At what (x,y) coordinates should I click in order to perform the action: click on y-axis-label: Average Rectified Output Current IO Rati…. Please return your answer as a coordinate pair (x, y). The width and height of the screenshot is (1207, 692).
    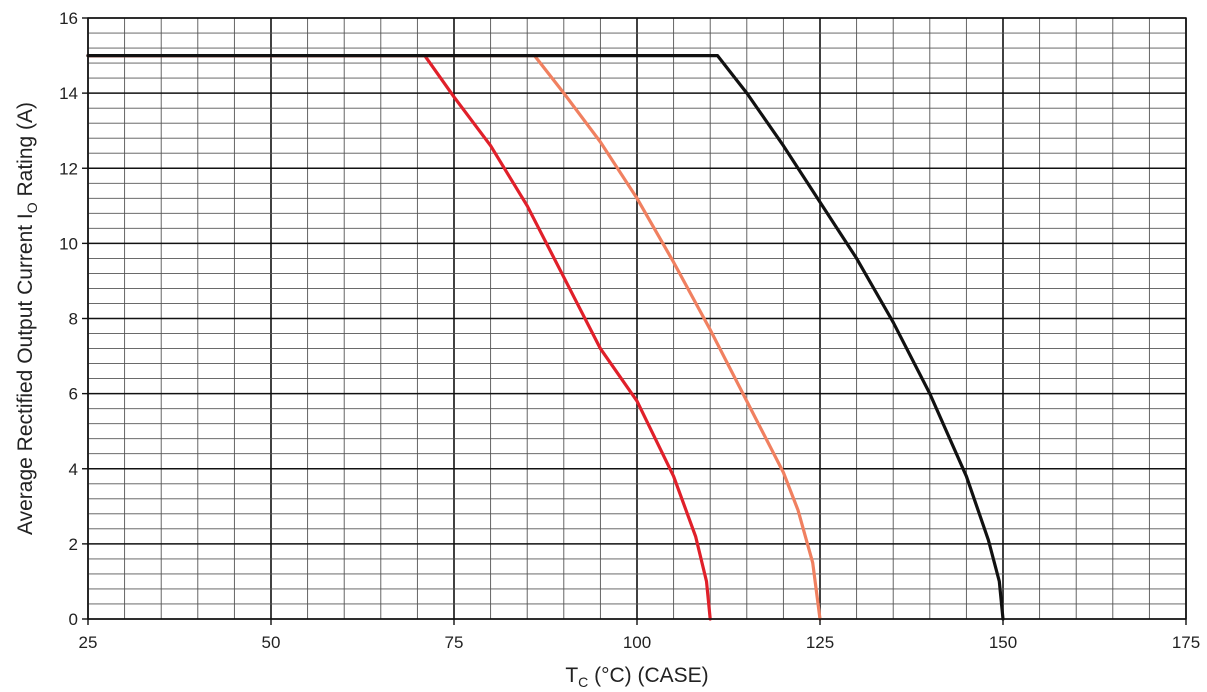
    Looking at the image, I should click on (27, 318).